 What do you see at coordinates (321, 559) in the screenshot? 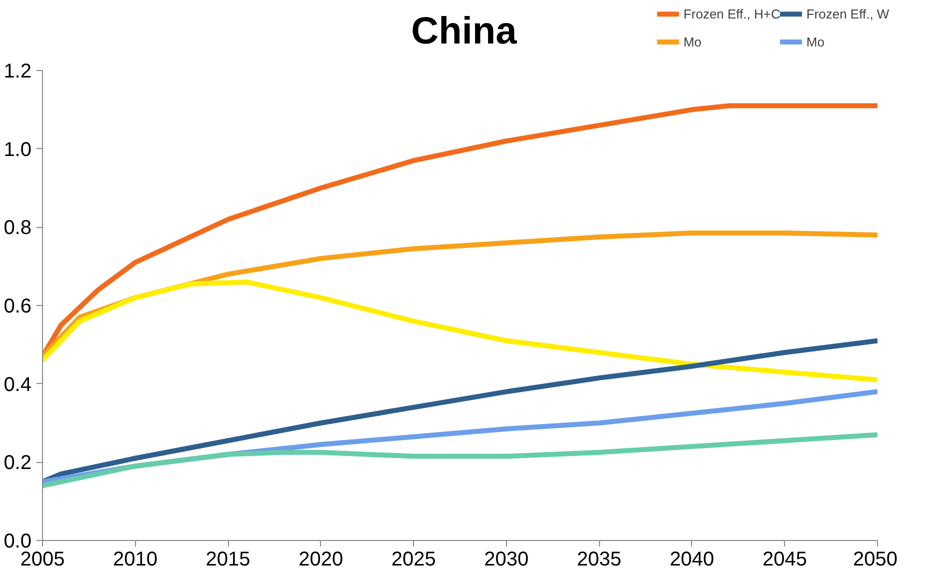
I see `x-tick-label: 2020` at bounding box center [321, 559].